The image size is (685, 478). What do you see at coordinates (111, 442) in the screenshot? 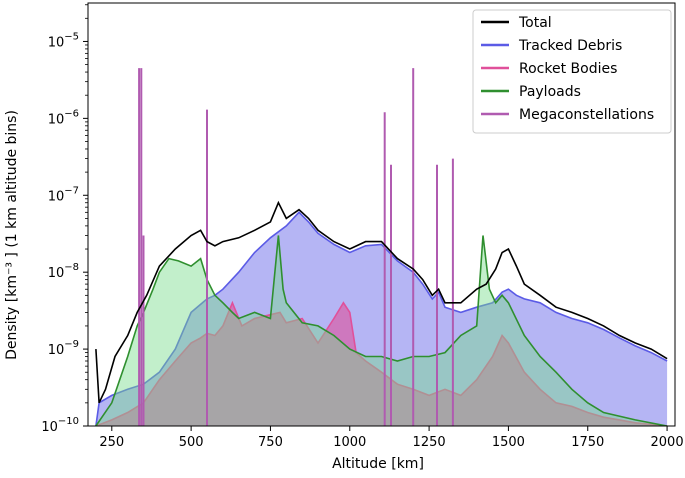
I see `x-tick-label-250: 250` at bounding box center [111, 442].